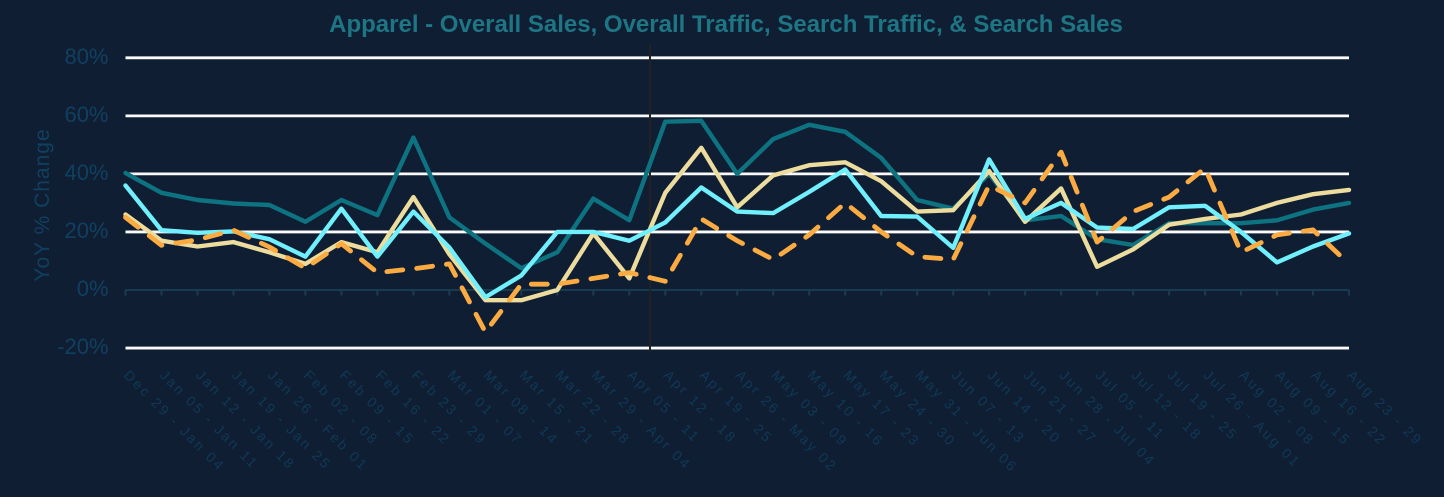  Describe the element at coordinates (86, 230) in the screenshot. I see `svg-text: 20%` at that location.